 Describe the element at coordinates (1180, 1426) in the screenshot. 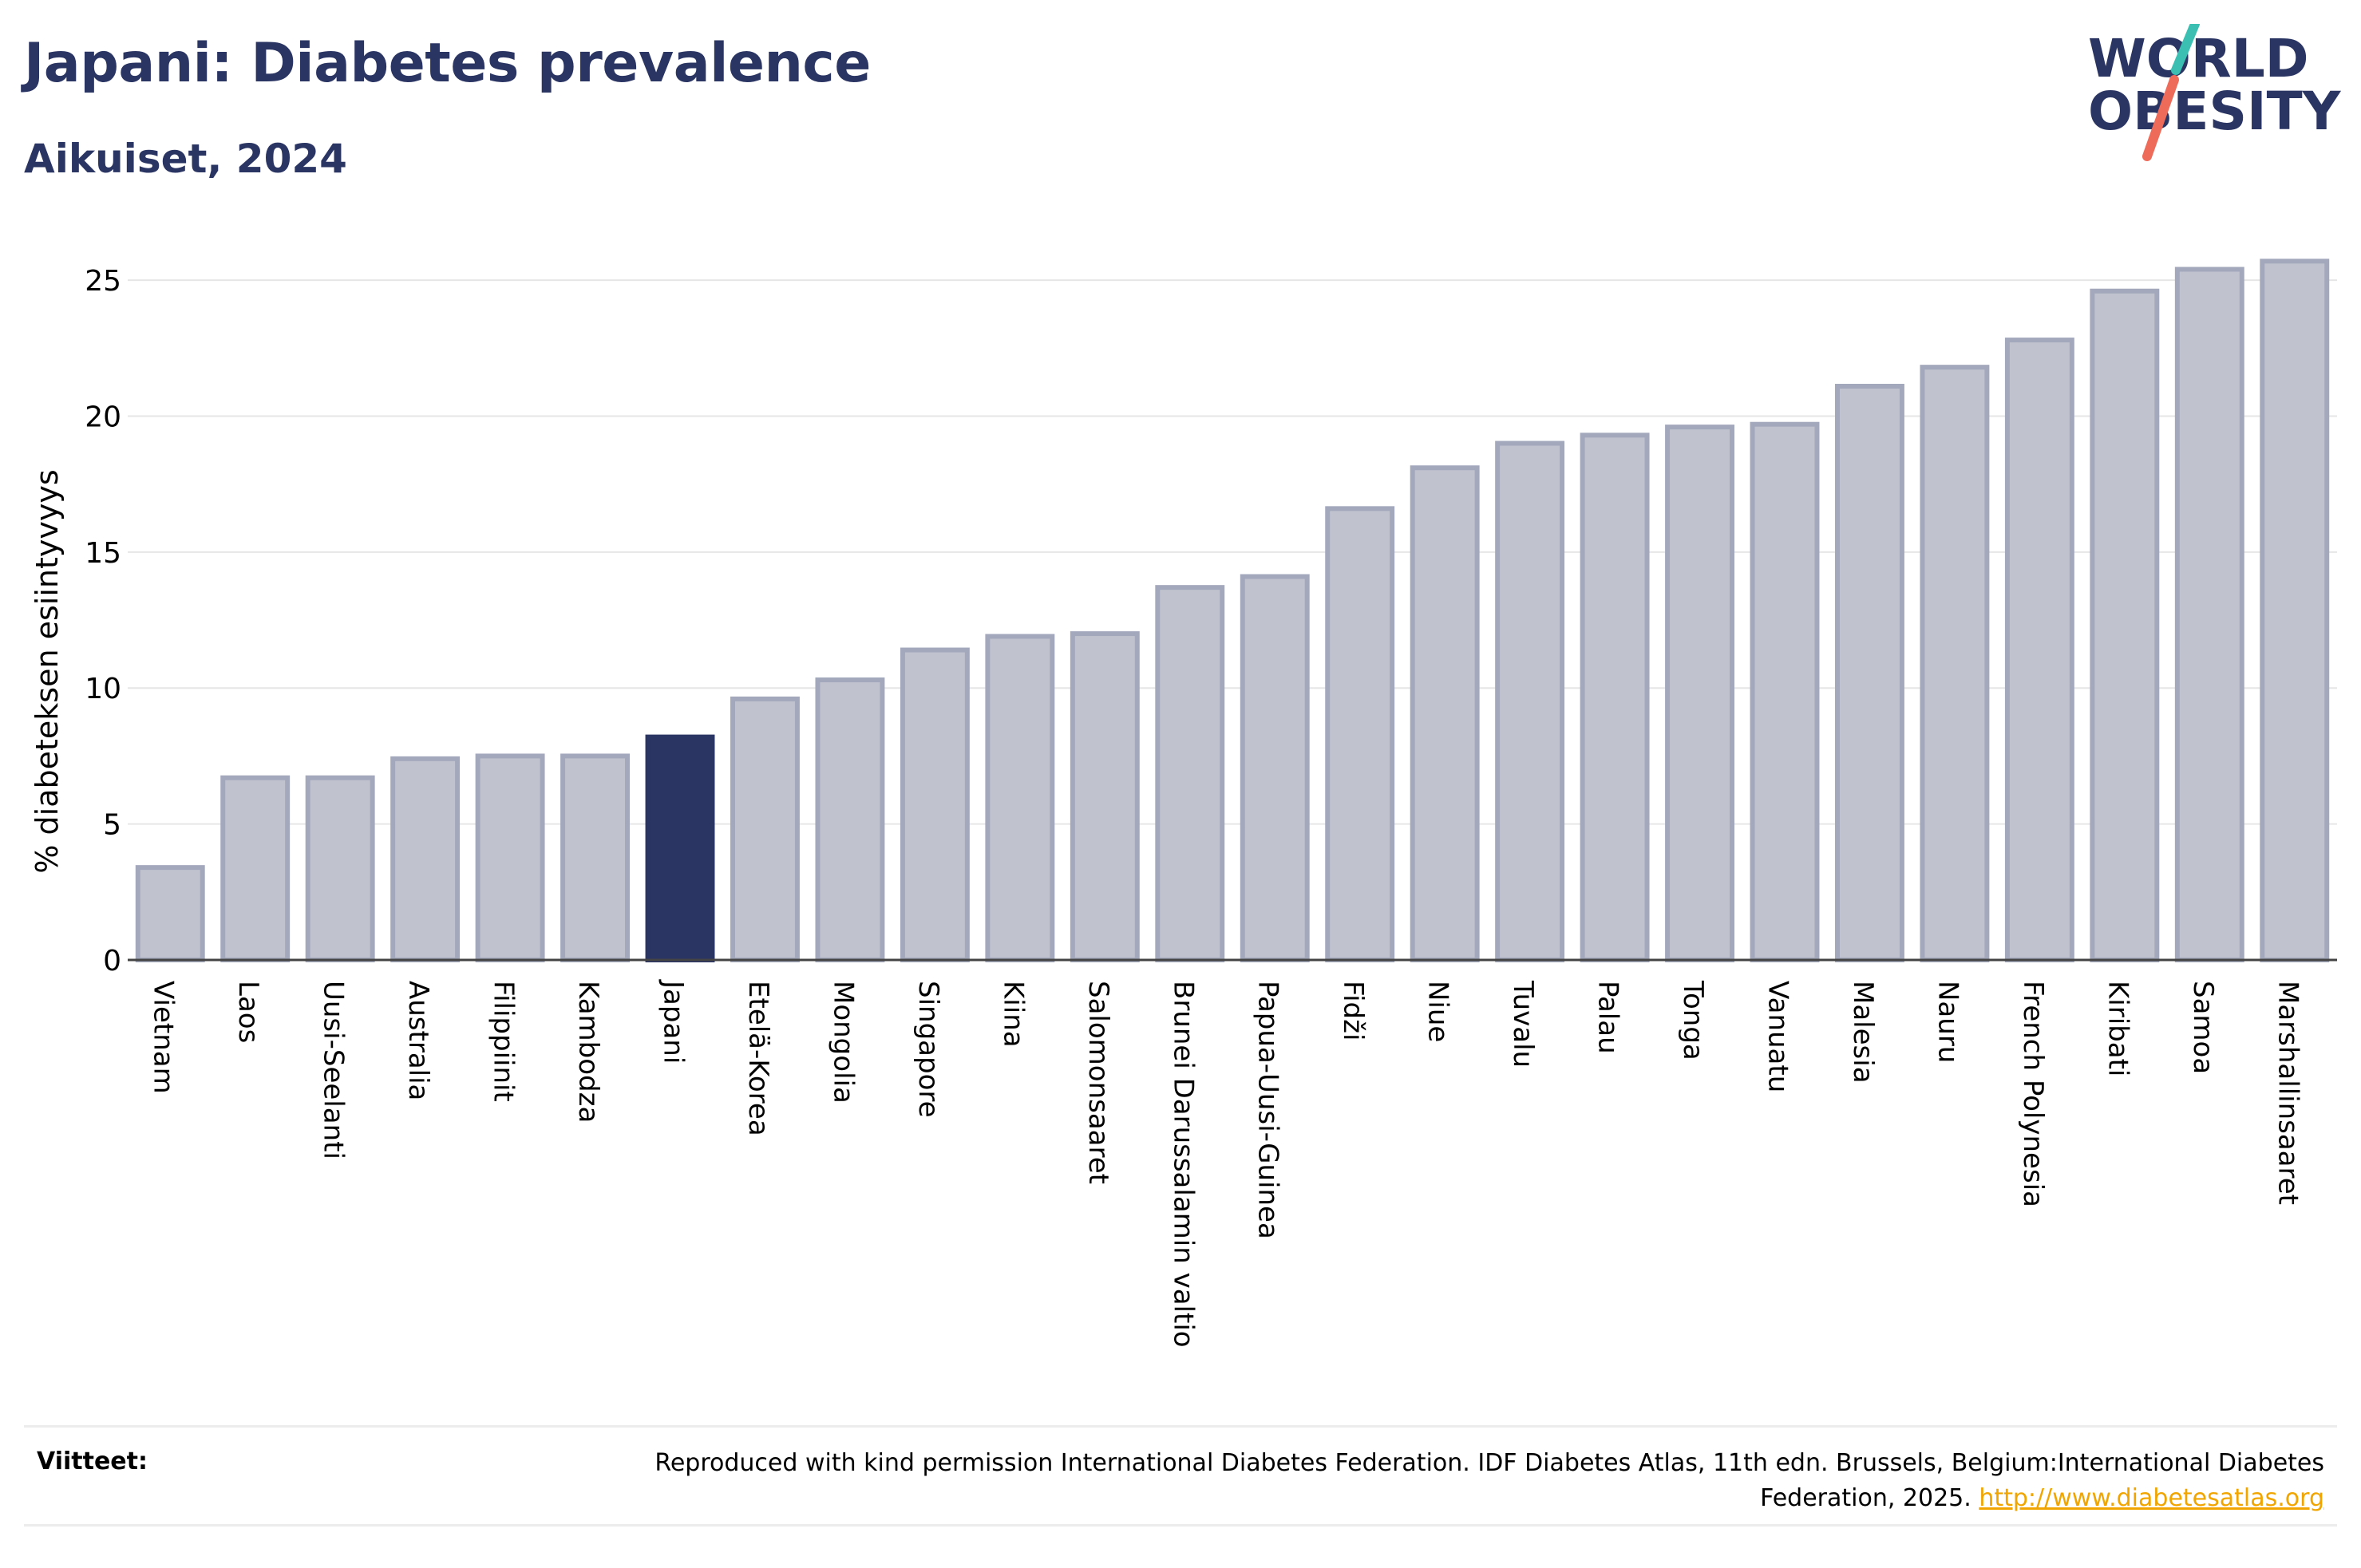

I see `footer-divider-top` at that location.